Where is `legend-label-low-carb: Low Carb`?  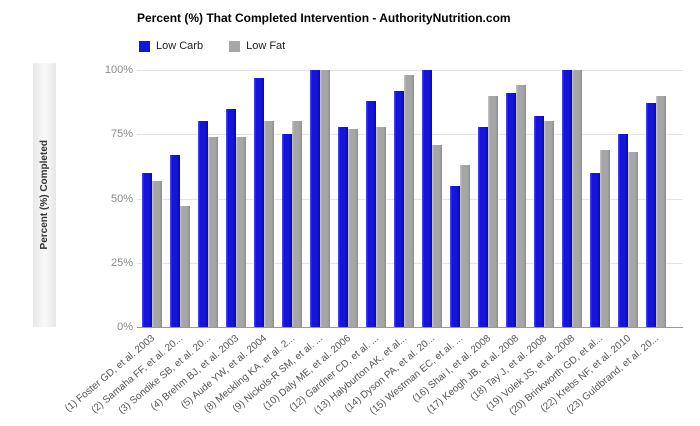
legend-label-low-carb: Low Carb is located at coordinates (180, 46).